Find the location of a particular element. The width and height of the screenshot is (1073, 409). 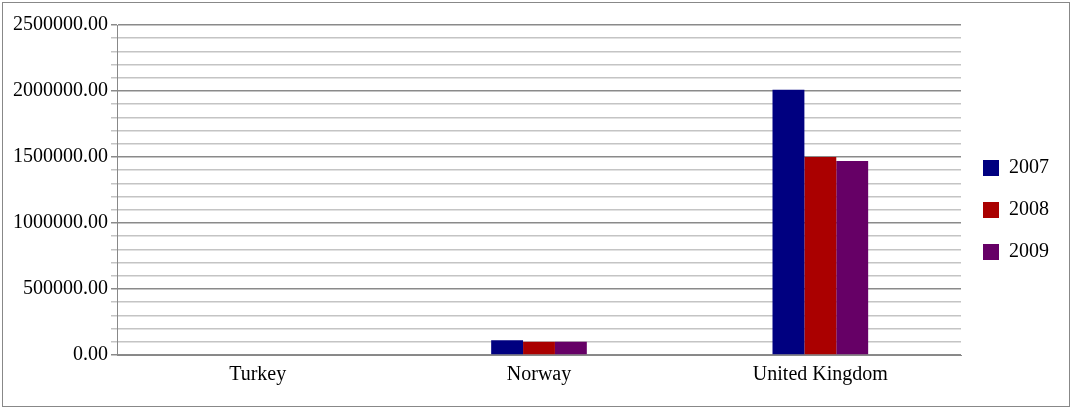

y-tick-label: 500000.00 is located at coordinates (65, 287).